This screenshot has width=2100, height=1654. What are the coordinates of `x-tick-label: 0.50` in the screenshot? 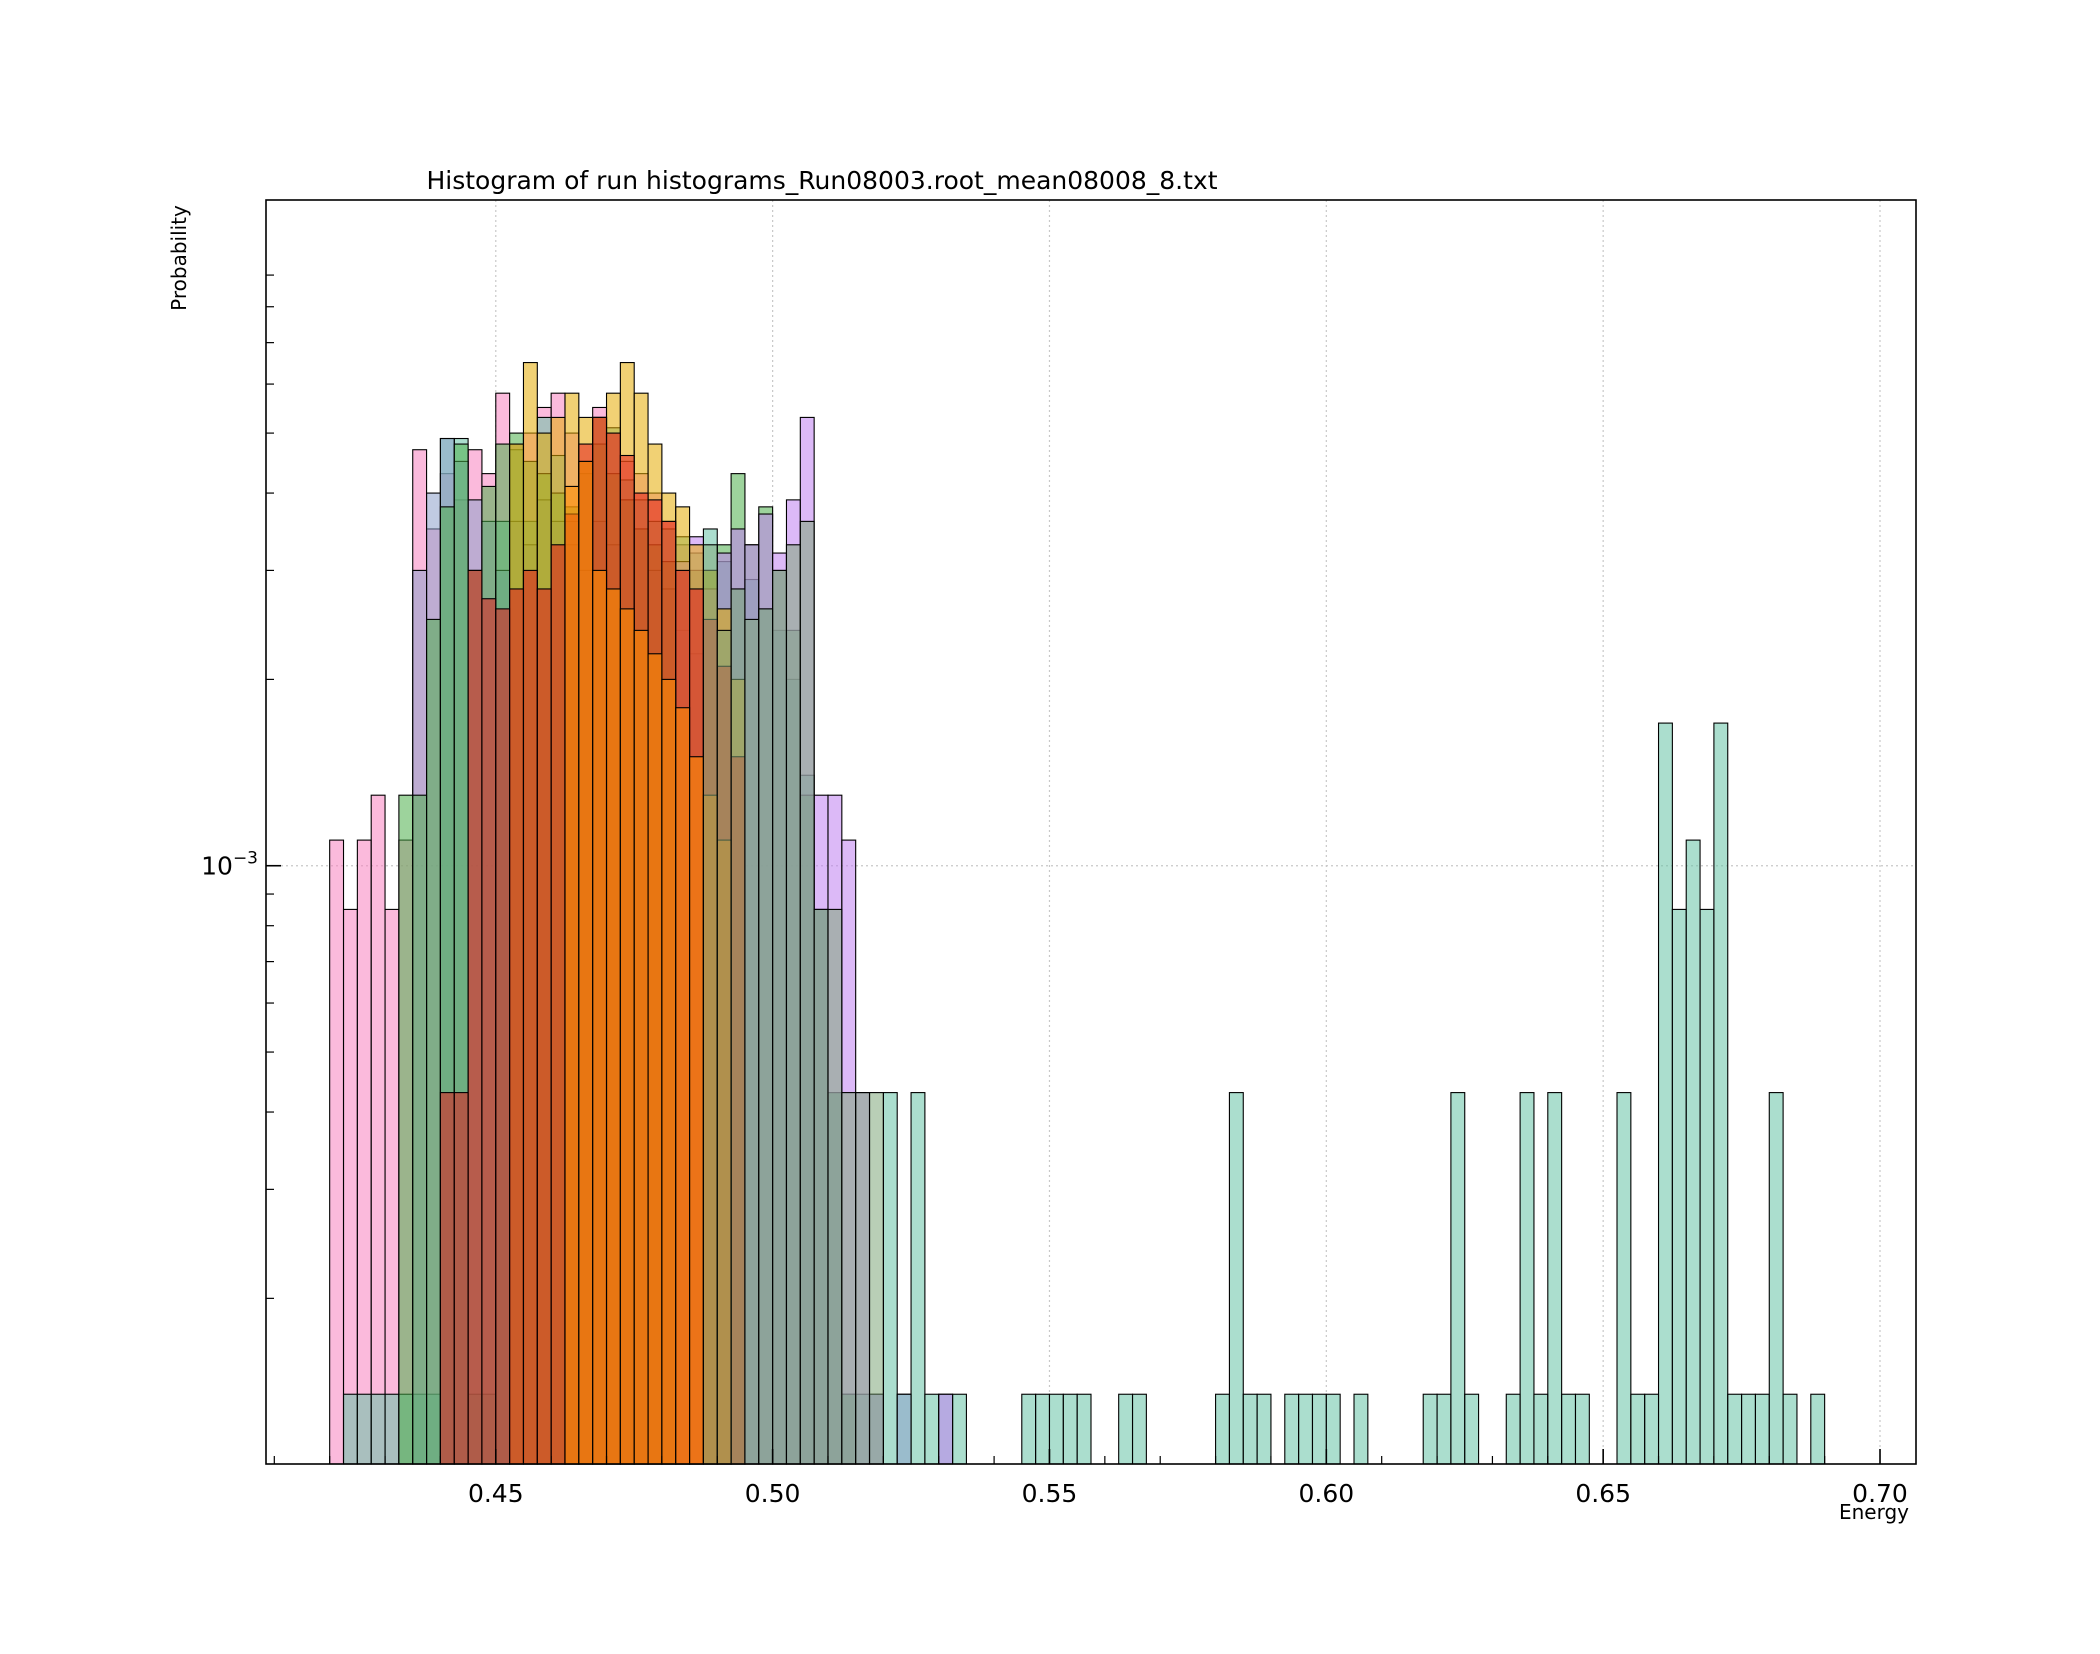 It's located at (773, 1493).